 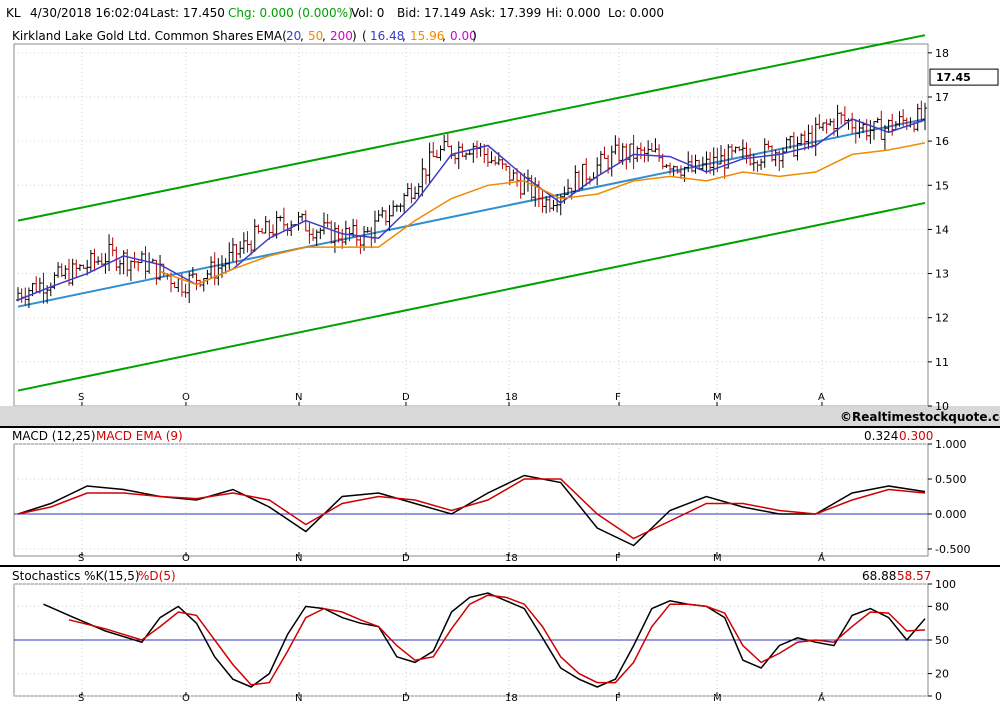 I want to click on macd-signal-value: 0.300, so click(x=916, y=436).